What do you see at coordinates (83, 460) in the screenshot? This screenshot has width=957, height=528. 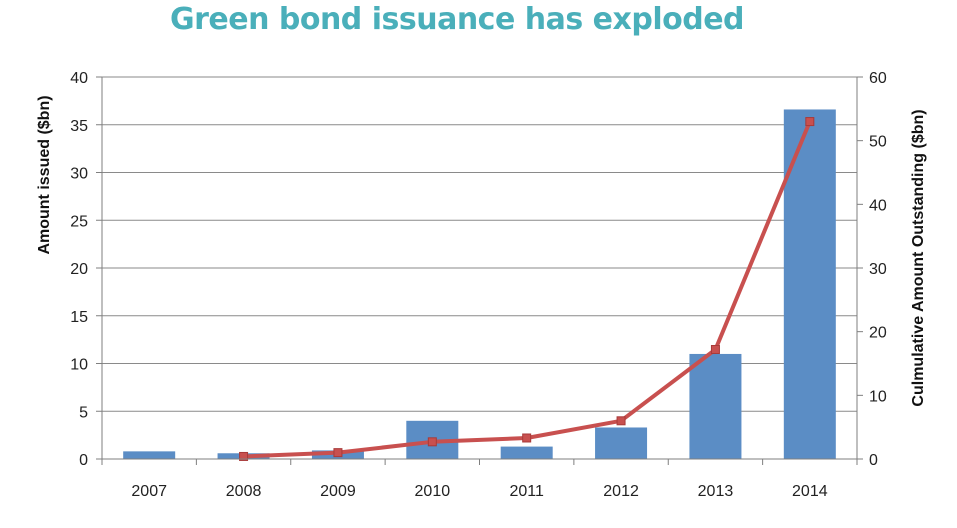 I see `y-tick-label: 0` at bounding box center [83, 460].